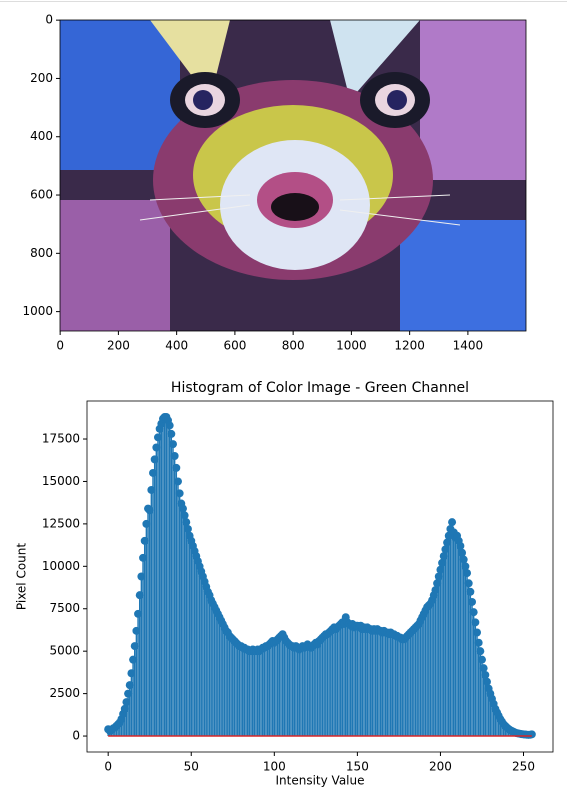  Describe the element at coordinates (61, 439) in the screenshot. I see `y-tick-label: 17500` at that location.